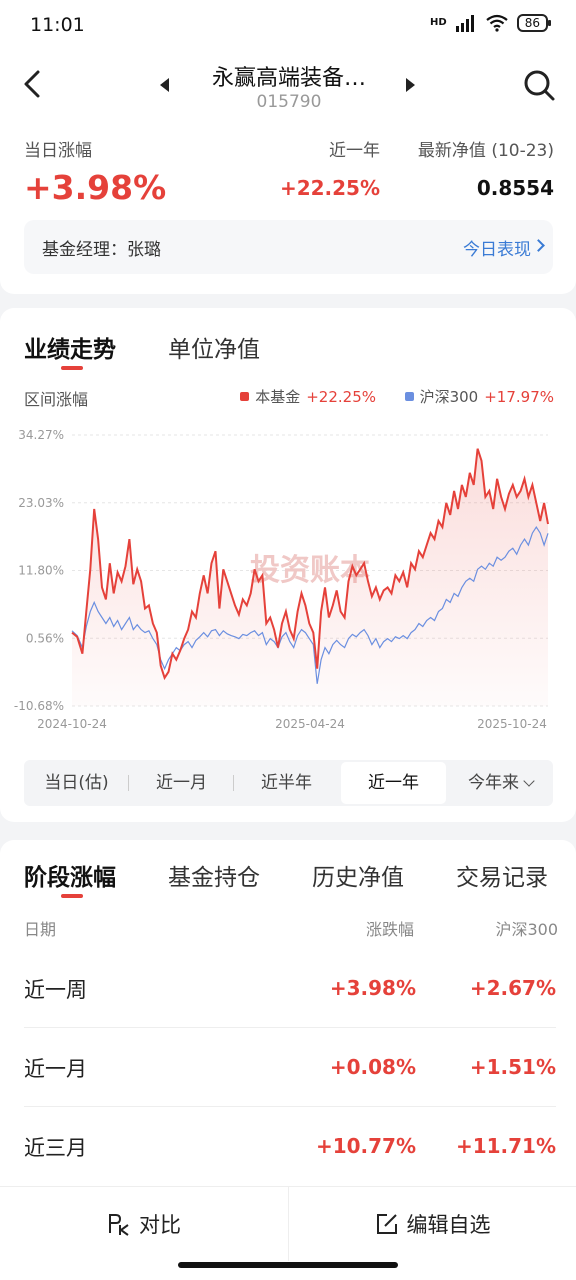  Describe the element at coordinates (409, 396) in the screenshot. I see `legend-index-swatch` at that location.